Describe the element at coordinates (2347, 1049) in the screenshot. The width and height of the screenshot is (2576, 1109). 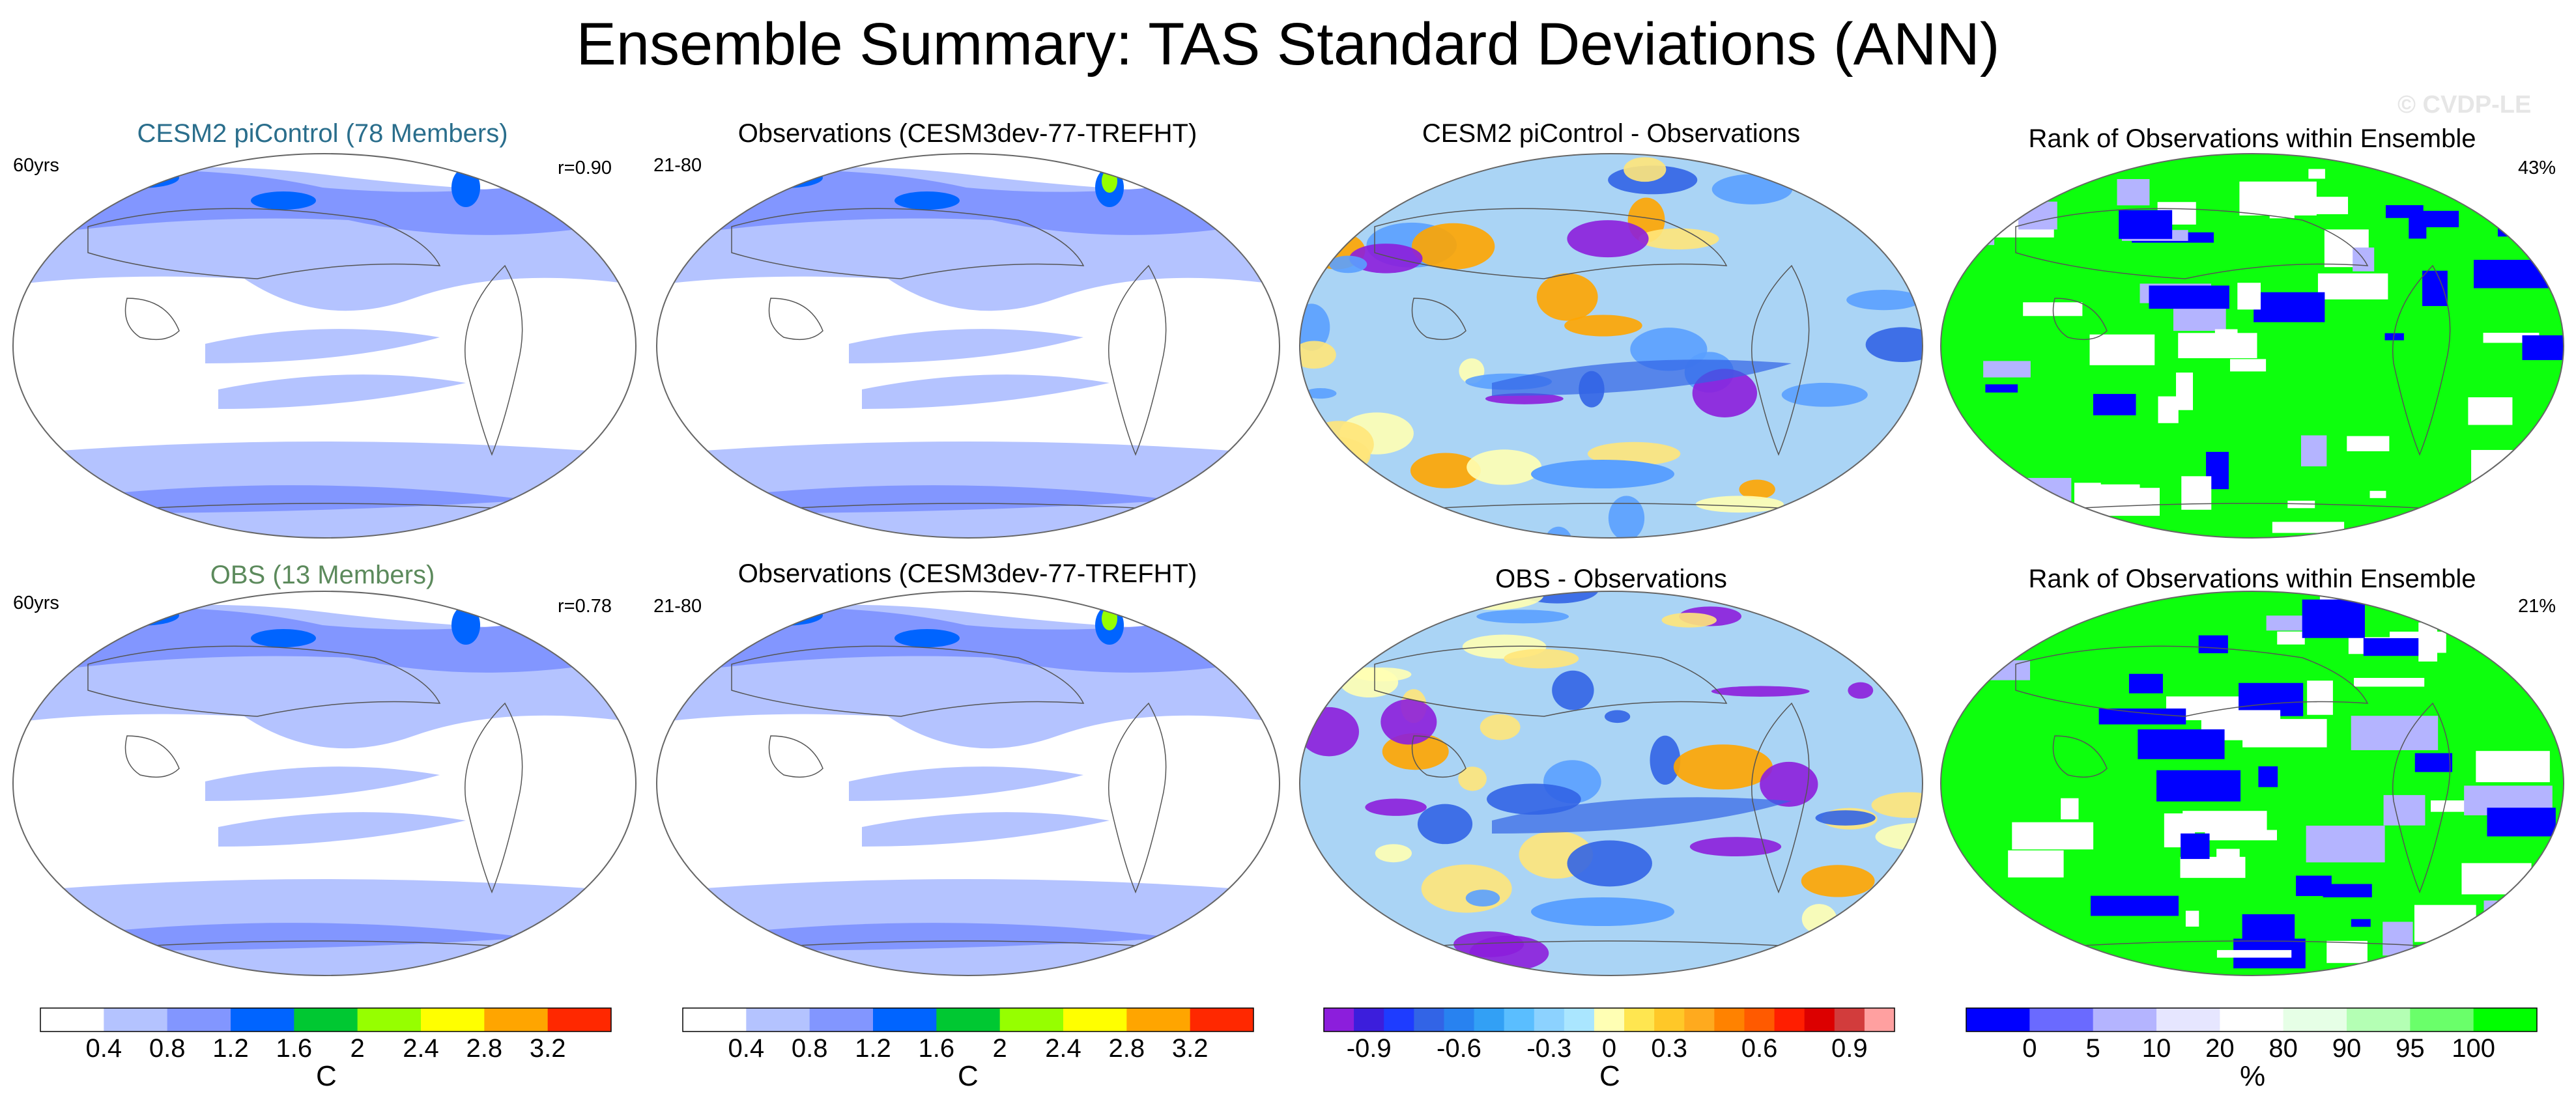
I see `colorbar-tick-label: 90` at that location.